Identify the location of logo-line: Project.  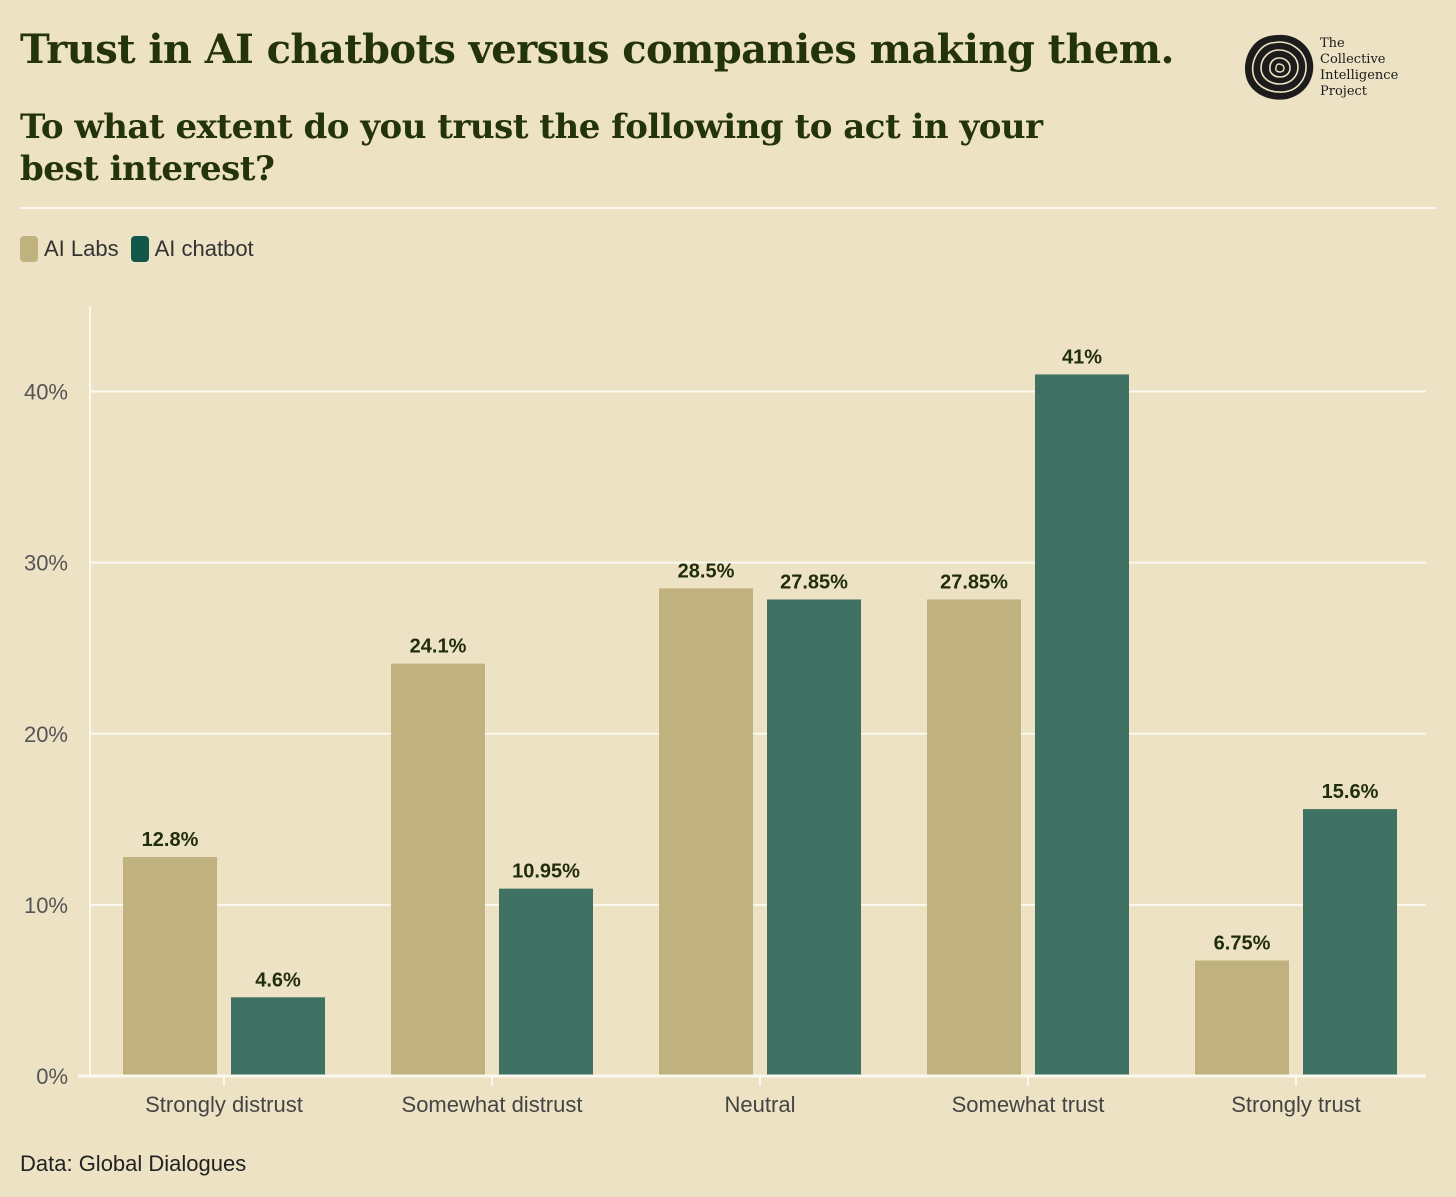
(1344, 91).